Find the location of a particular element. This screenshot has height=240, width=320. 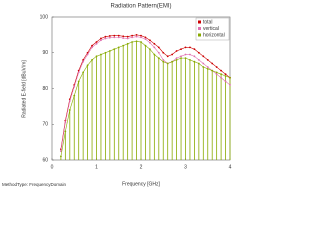

legend-box is located at coordinates (212, 29).